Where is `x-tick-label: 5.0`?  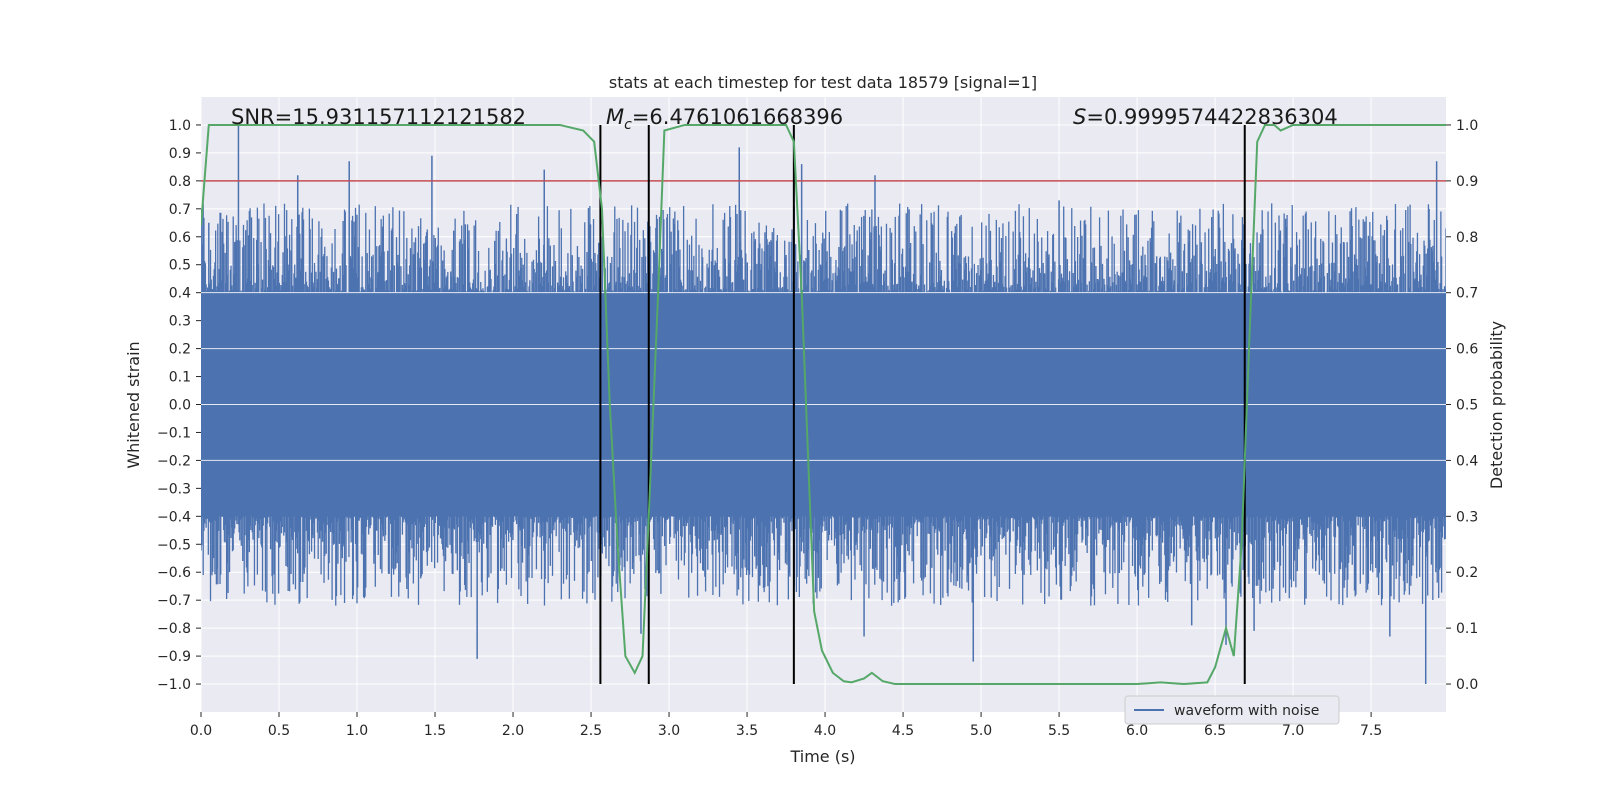 x-tick-label: 5.0 is located at coordinates (981, 731).